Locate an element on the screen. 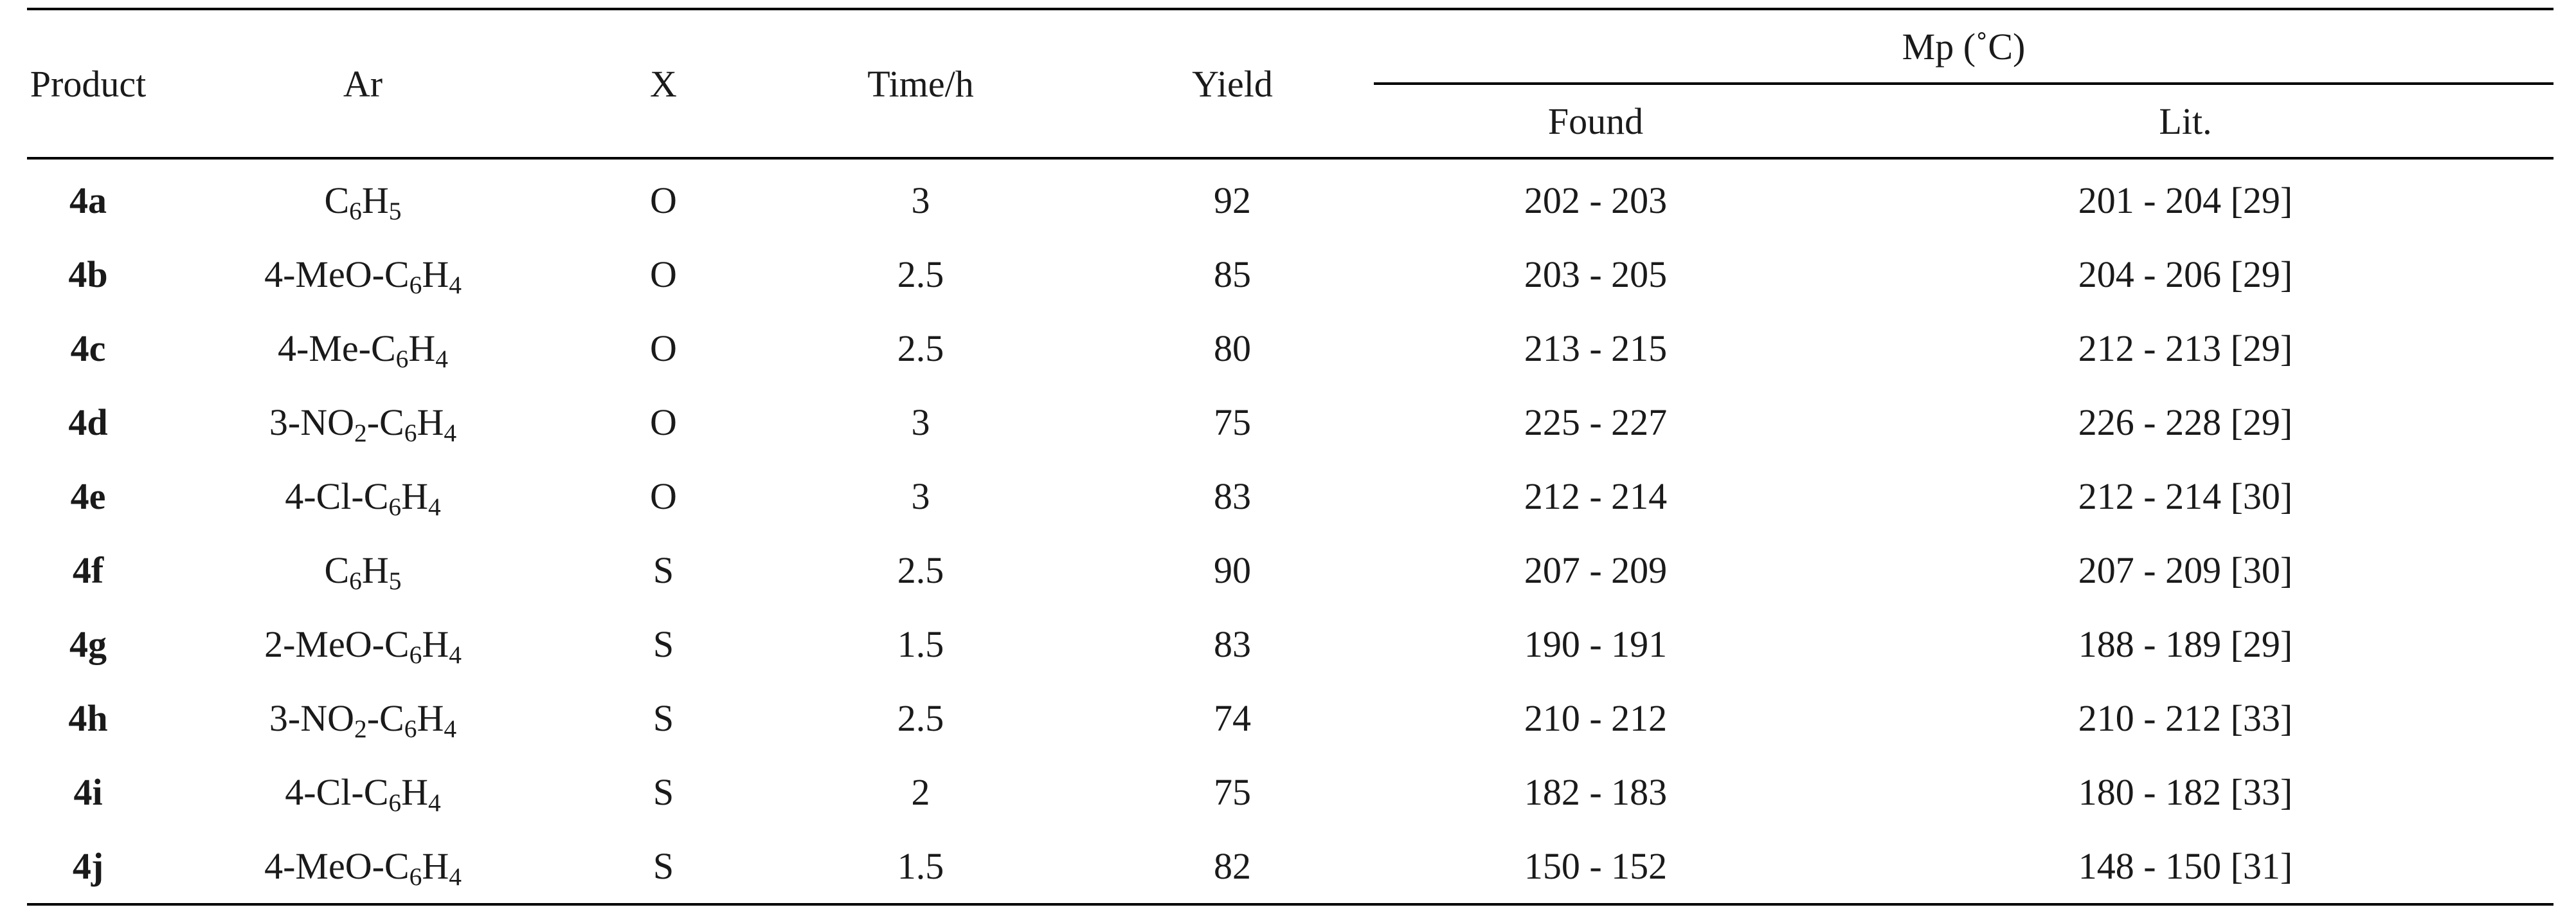 The width and height of the screenshot is (2576, 923). mp-found-cell: 150 - 152 is located at coordinates (1596, 866).